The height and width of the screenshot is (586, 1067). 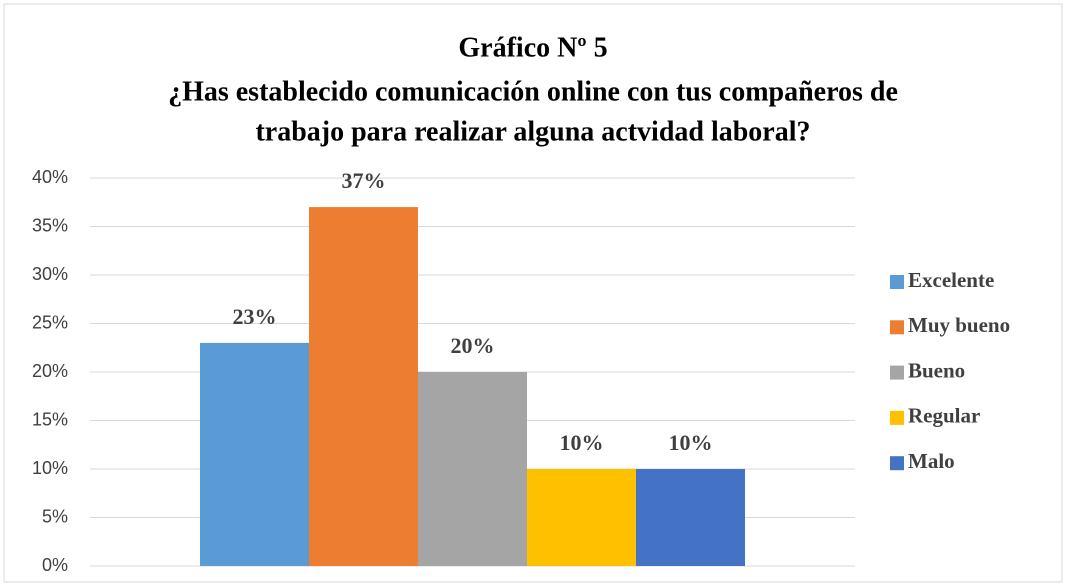 I want to click on y-tick-label: 5%, so click(x=55, y=516).